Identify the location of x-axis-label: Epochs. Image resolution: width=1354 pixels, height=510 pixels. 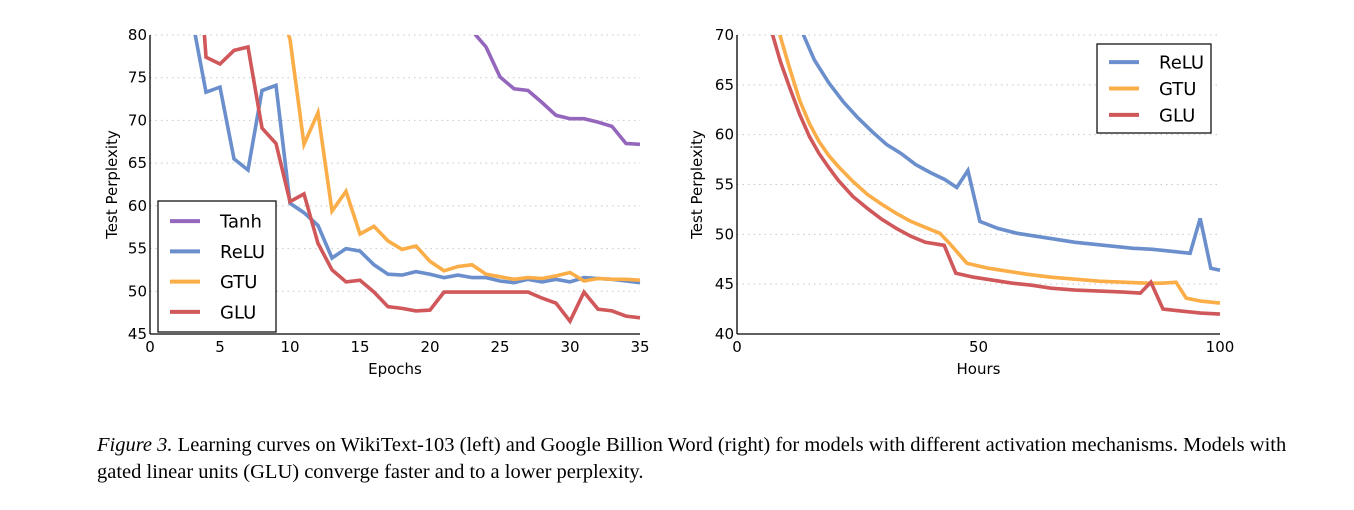
(395, 369).